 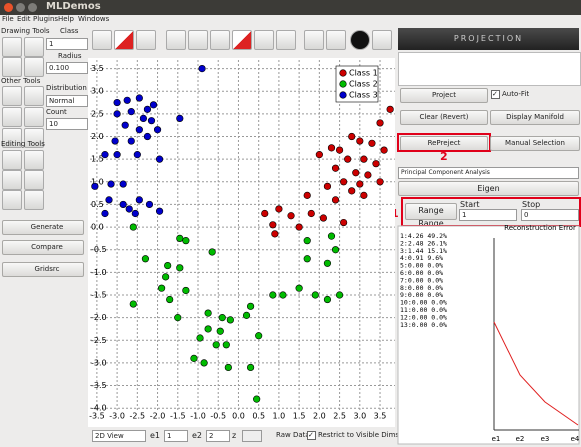 What do you see at coordinates (8, 7) in the screenshot?
I see `close-button` at bounding box center [8, 7].